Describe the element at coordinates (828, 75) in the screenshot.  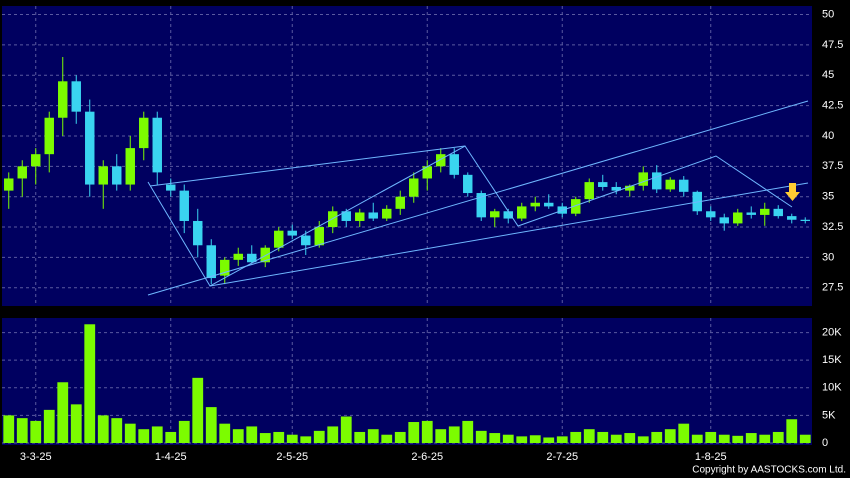
I see `y-tick-label: 45` at that location.